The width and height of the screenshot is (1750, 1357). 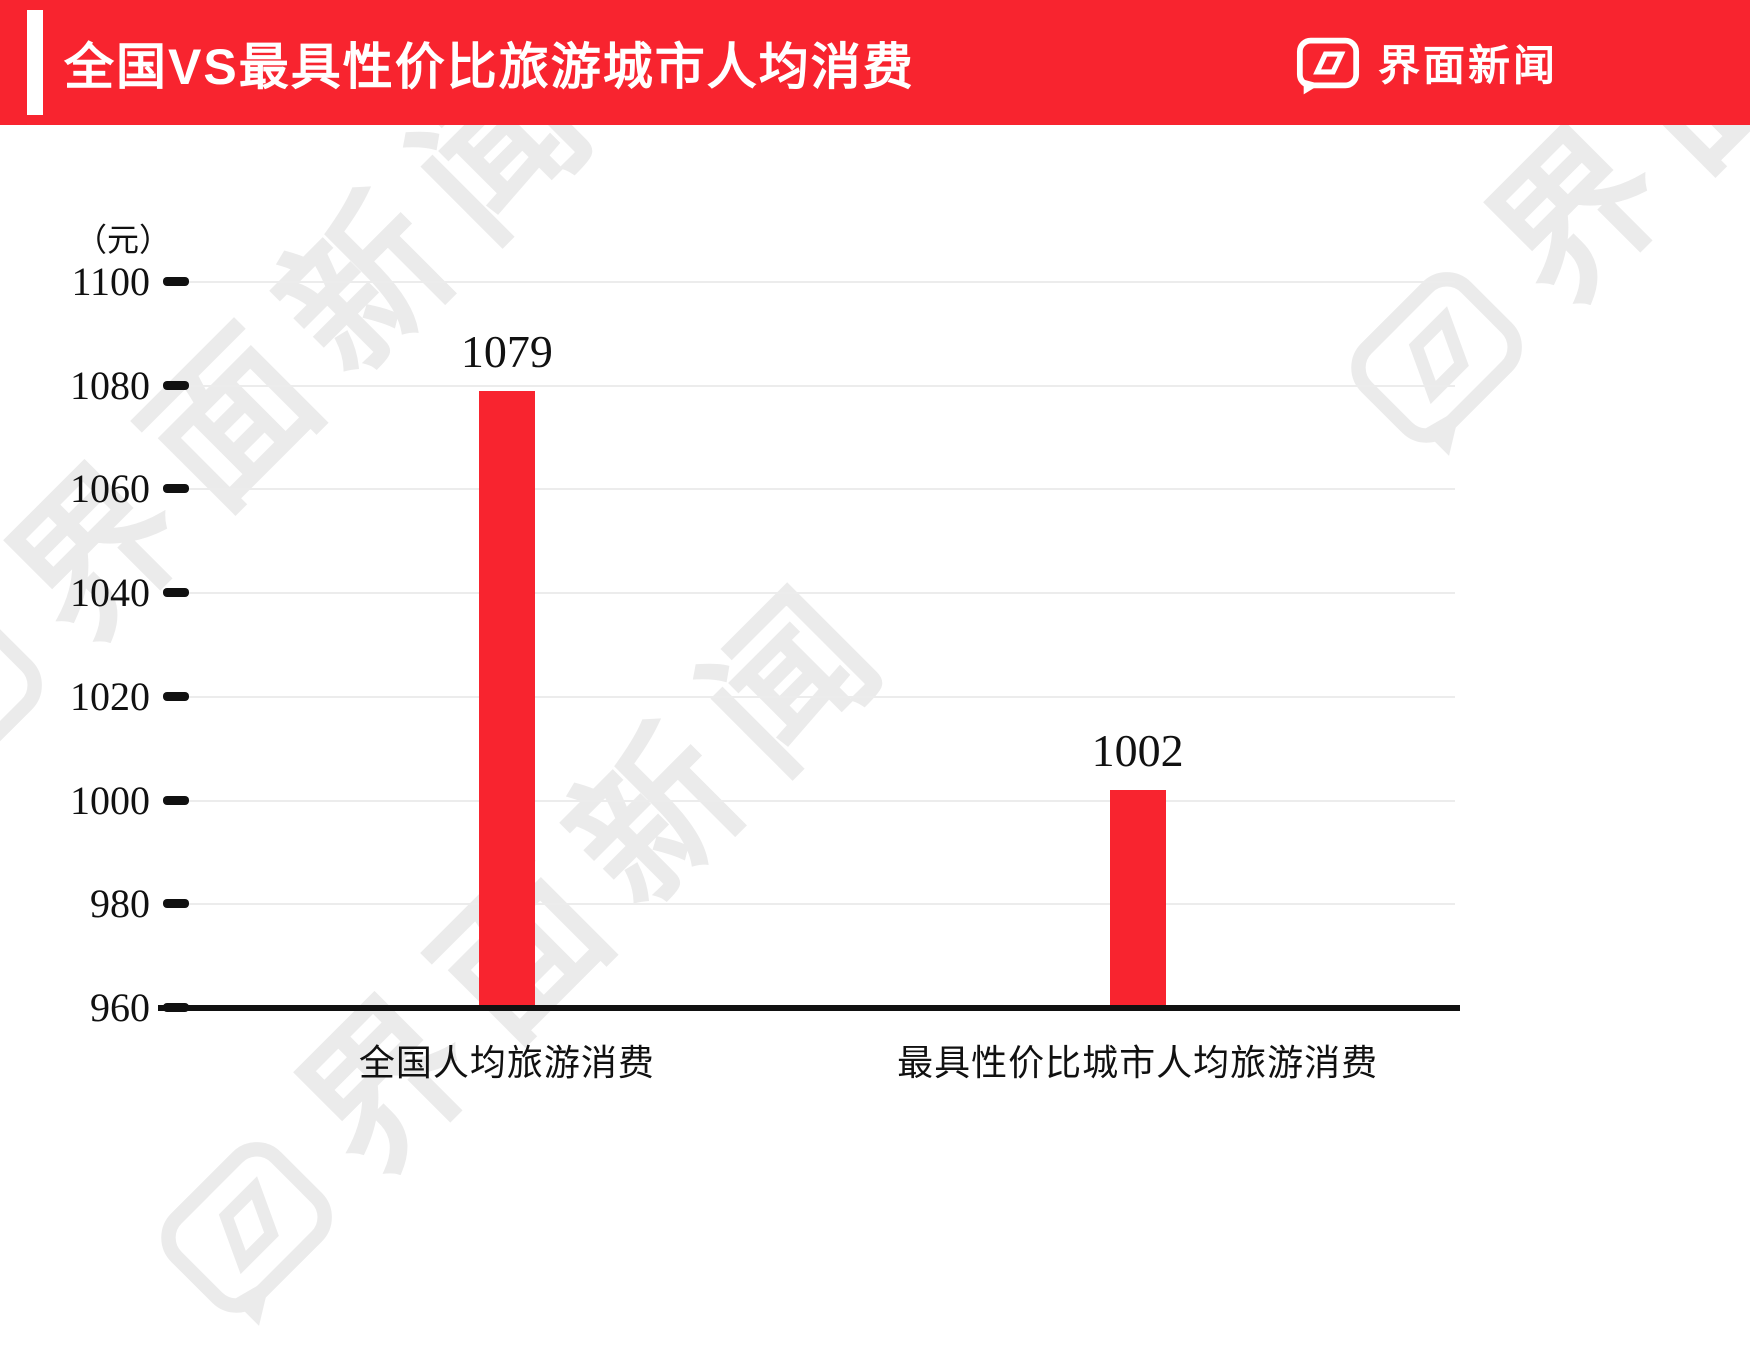 I want to click on y-axis-unit-label: （元）, so click(x=123, y=240).